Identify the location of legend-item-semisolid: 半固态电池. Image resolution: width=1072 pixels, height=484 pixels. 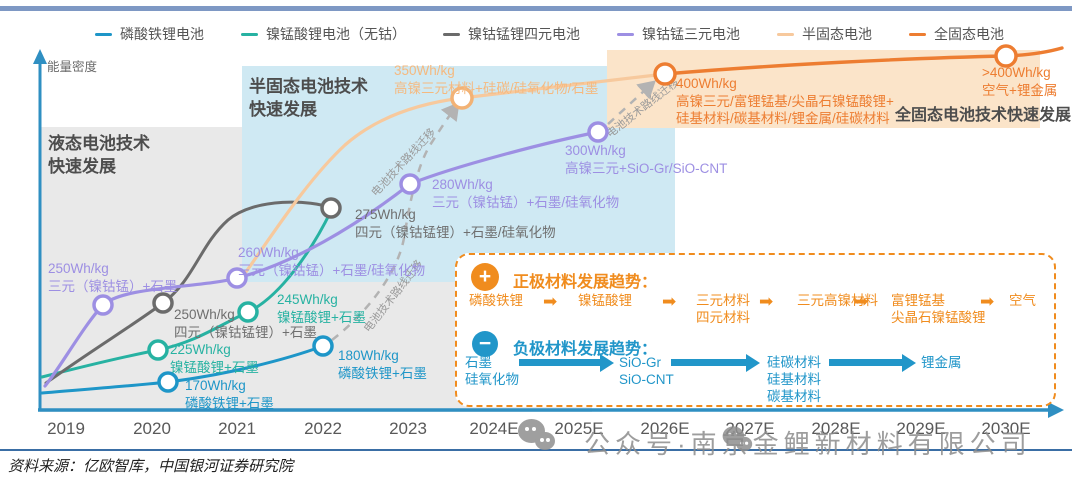
(824, 34).